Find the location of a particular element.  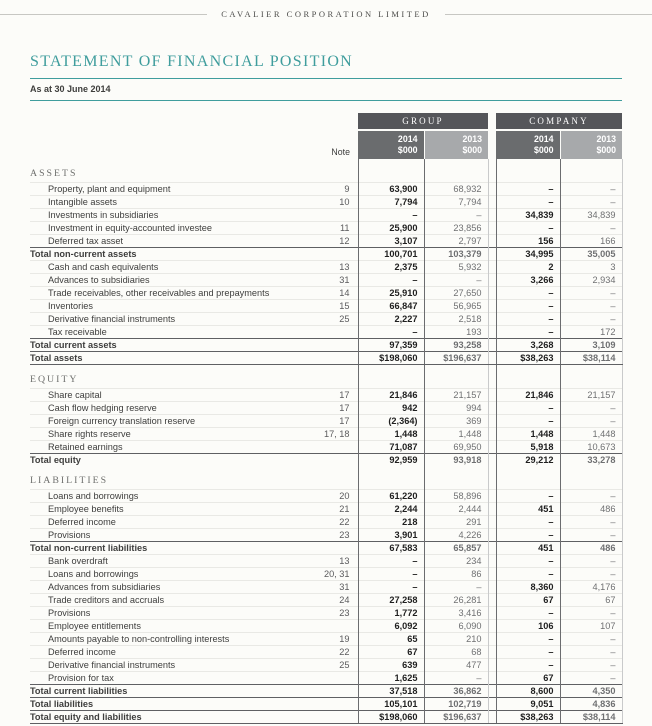

year-label: 2013 is located at coordinates (606, 139).